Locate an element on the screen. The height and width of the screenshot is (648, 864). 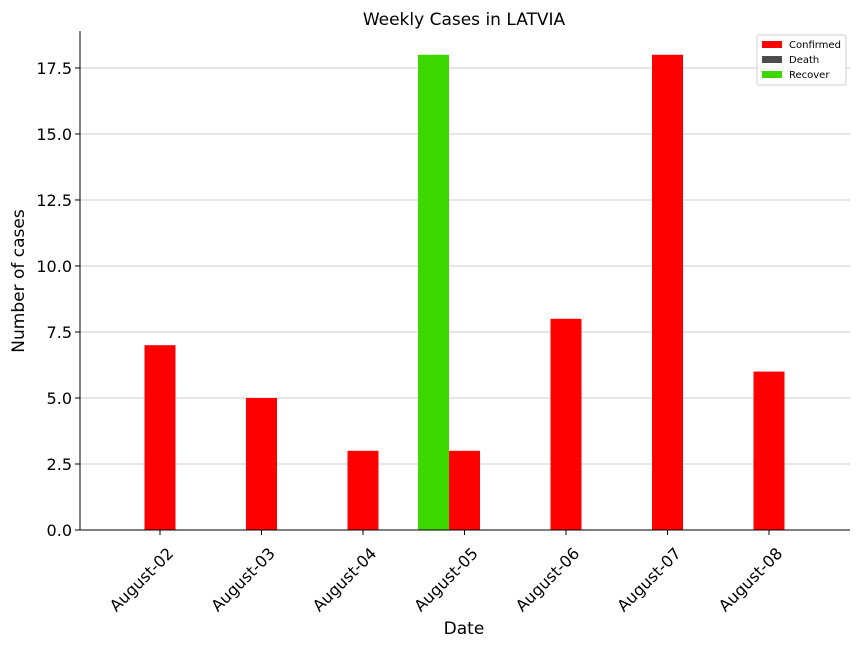
y-axis-label: Number of cases is located at coordinates (19, 281).